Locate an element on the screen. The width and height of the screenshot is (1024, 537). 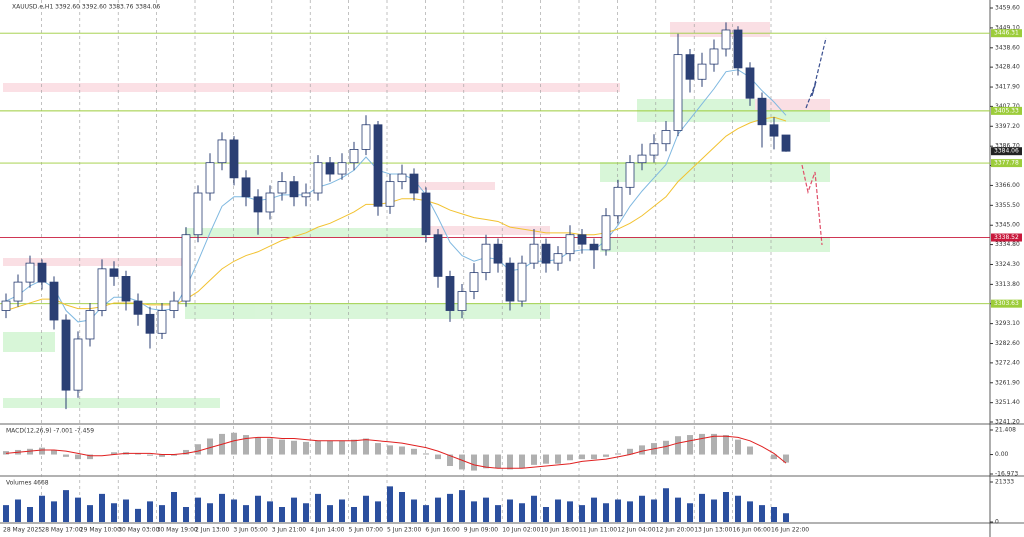
level-label: 3446.31 is located at coordinates (1006, 33).